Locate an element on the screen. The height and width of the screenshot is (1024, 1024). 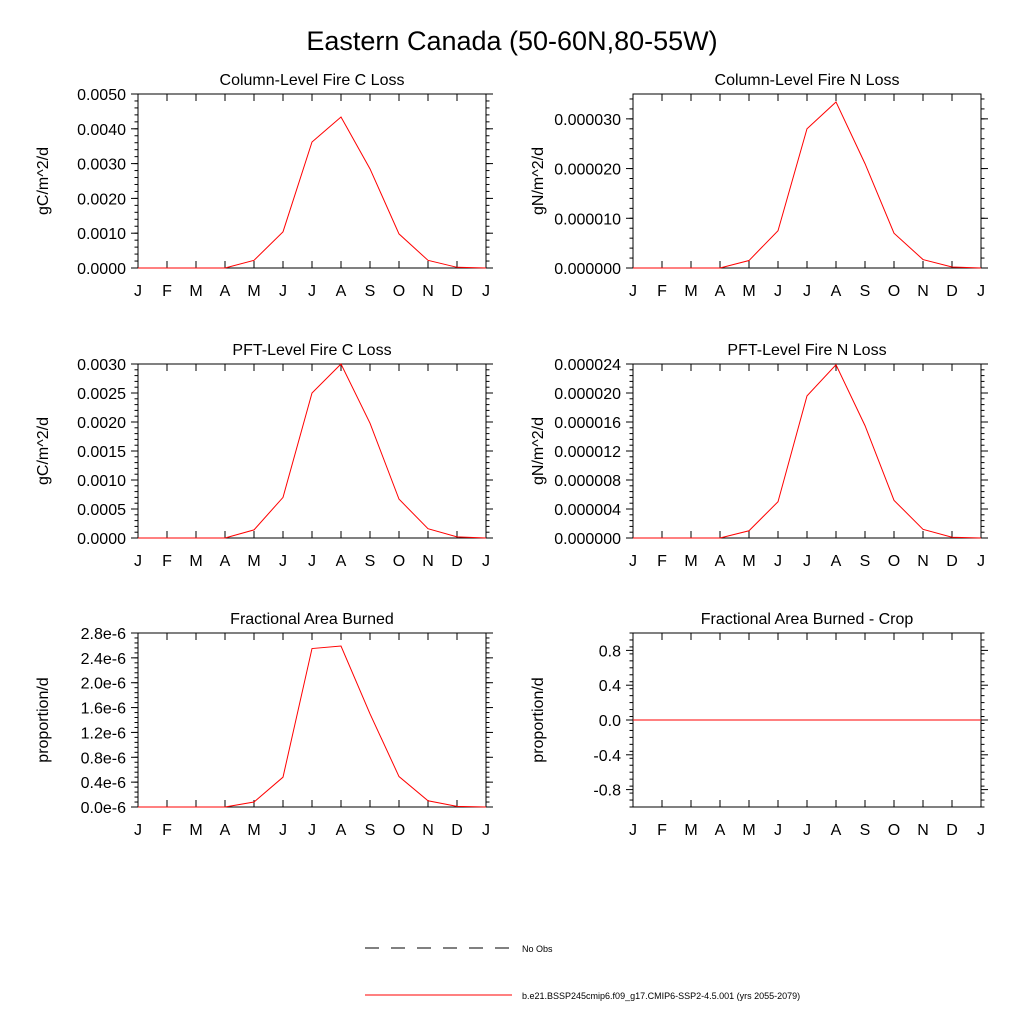
y-tick-label: 0.0010 is located at coordinates (101, 481).